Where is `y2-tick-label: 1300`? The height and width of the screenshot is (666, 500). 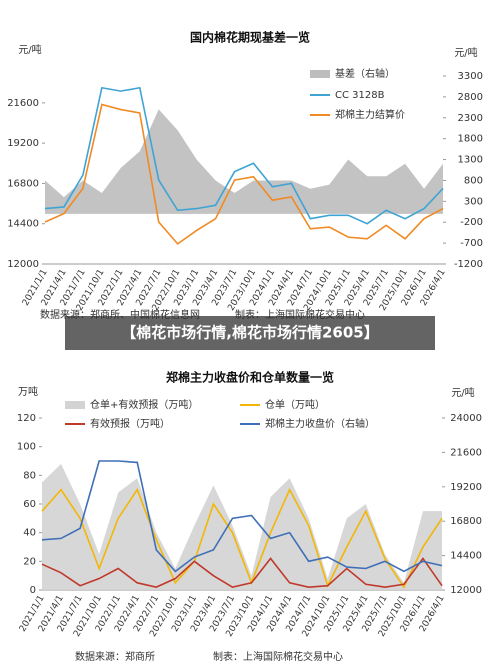 y2-tick-label: 1300 is located at coordinates (470, 160).